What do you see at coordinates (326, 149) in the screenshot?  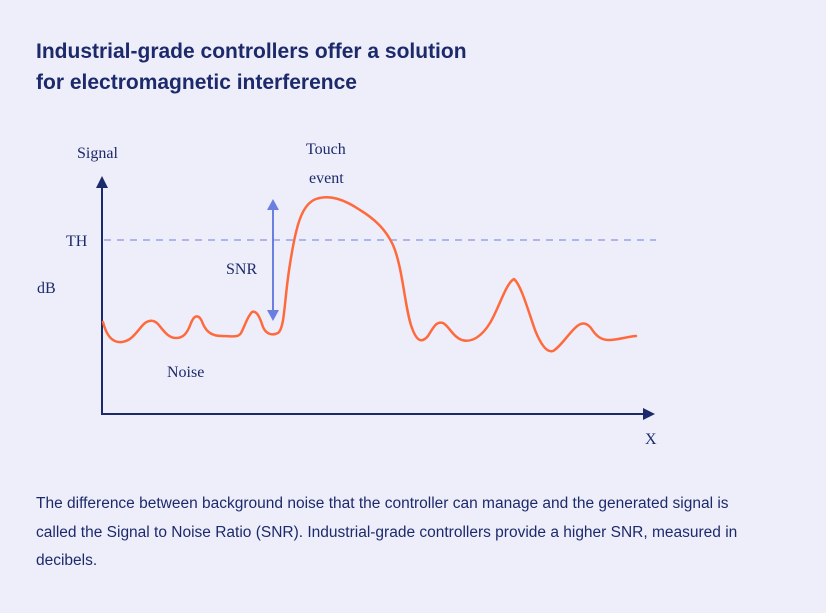 I see `touch-event-label-line-1: Touch` at bounding box center [326, 149].